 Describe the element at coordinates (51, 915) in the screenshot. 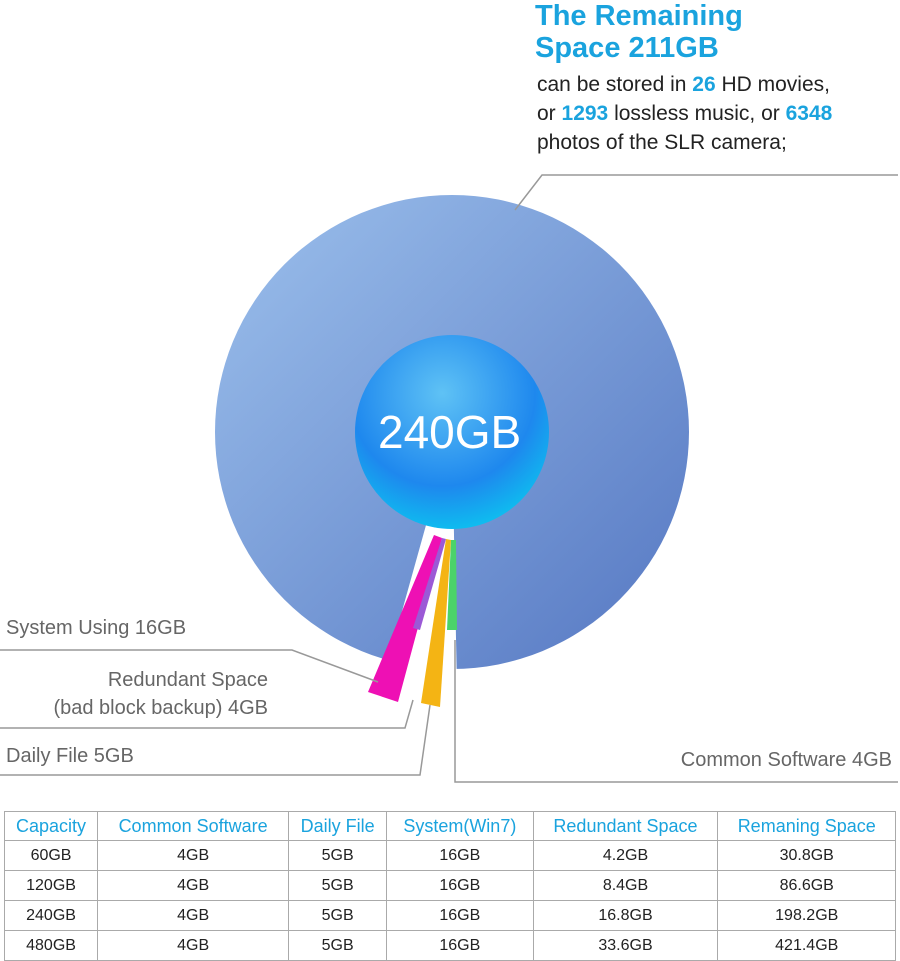

I see `table-cell: 240GB` at that location.